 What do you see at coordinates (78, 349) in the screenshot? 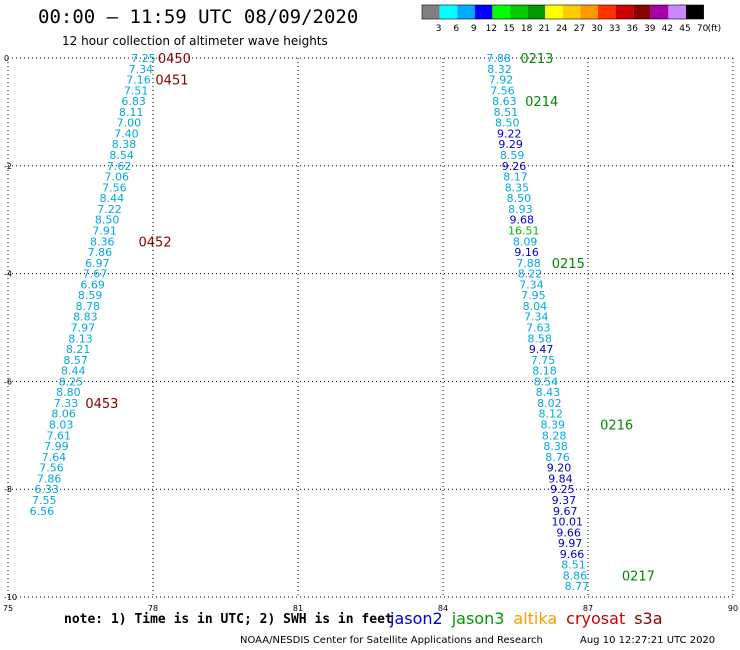
I see `data-point-label: 8.21` at bounding box center [78, 349].